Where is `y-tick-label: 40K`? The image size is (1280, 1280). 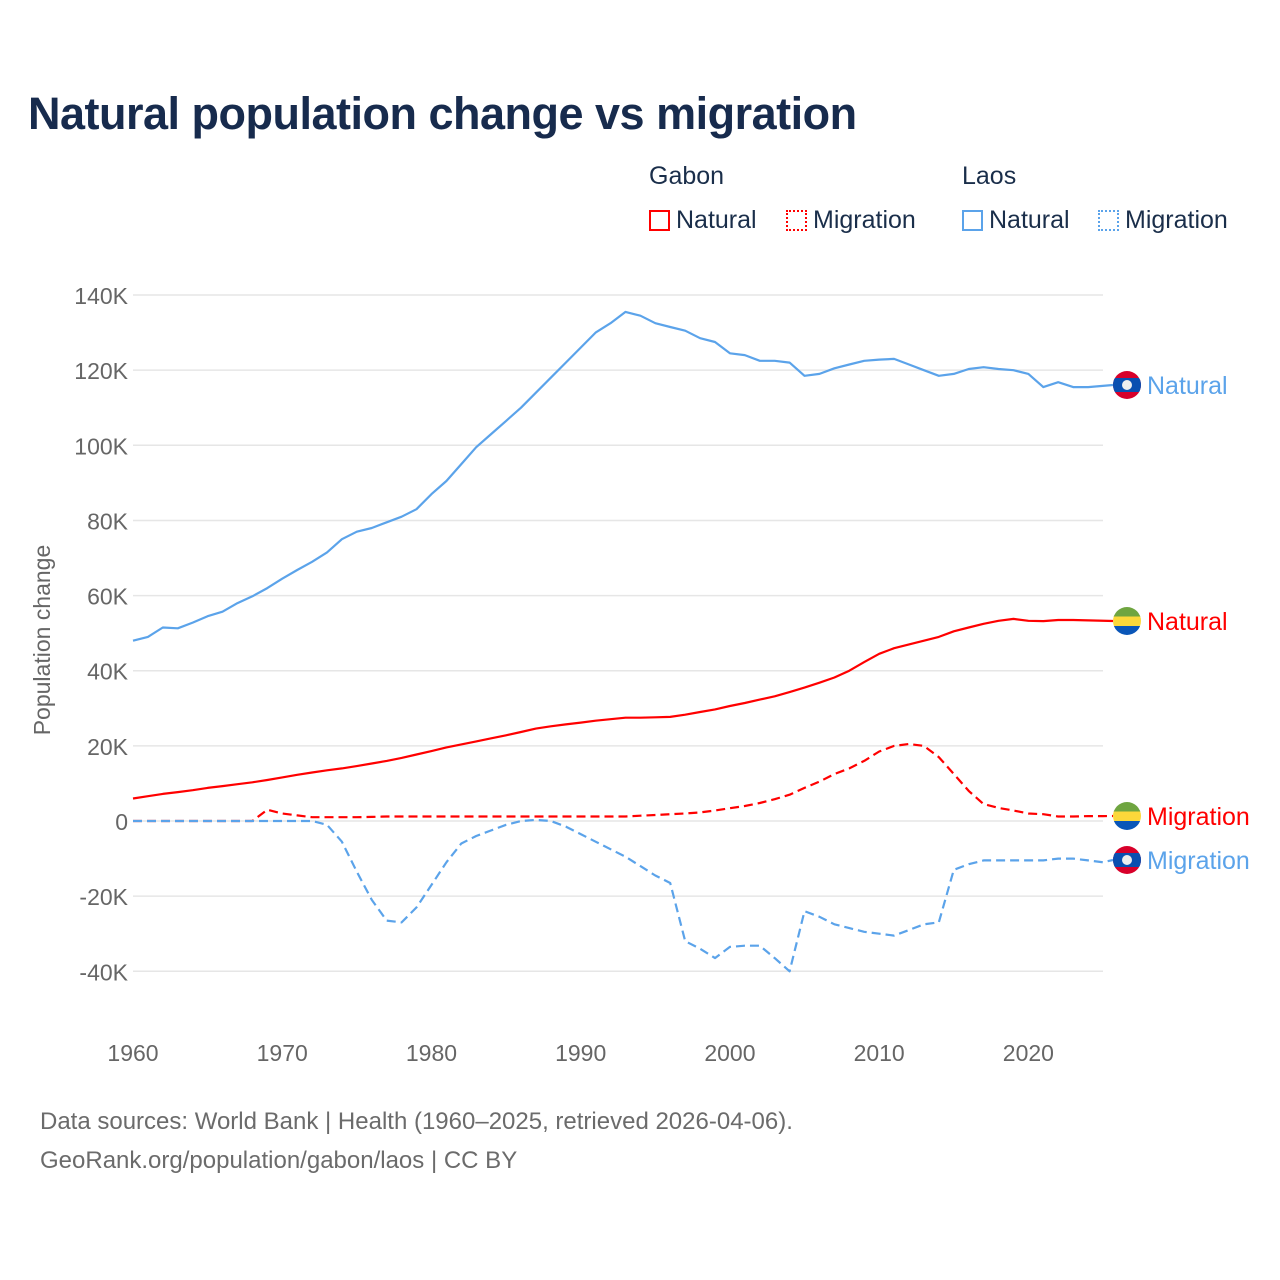
y-tick-label: 40K is located at coordinates (108, 672).